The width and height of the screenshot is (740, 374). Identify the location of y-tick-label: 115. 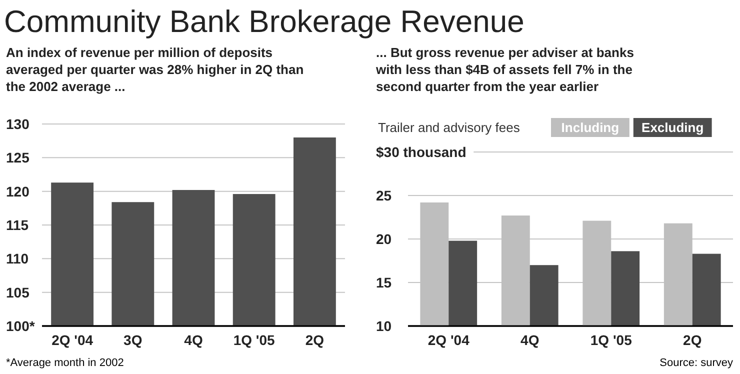
(17, 225).